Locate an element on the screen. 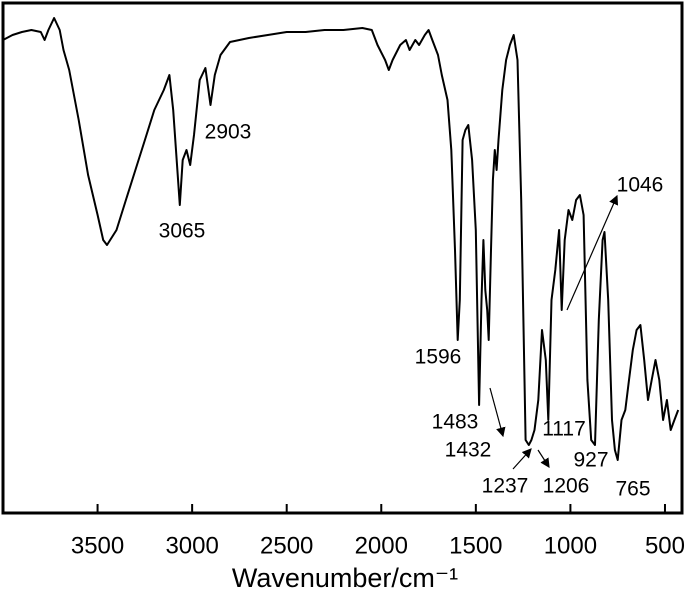  peak-label: 3065 is located at coordinates (182, 231).